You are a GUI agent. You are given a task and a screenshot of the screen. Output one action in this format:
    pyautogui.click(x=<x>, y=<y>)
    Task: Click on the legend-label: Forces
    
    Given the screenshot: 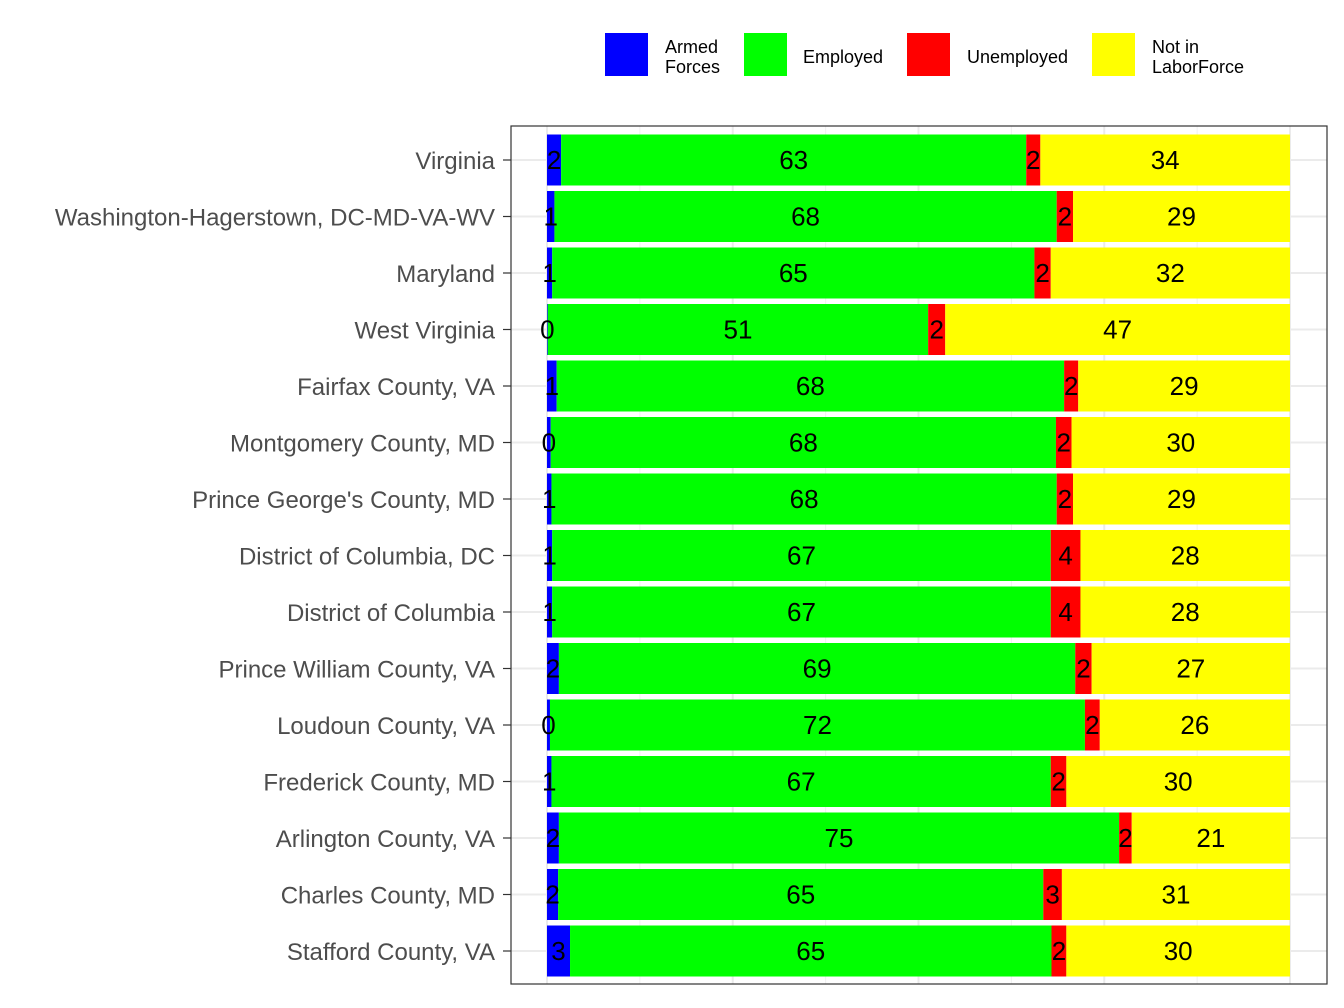 What is the action you would take?
    pyautogui.click(x=692, y=67)
    